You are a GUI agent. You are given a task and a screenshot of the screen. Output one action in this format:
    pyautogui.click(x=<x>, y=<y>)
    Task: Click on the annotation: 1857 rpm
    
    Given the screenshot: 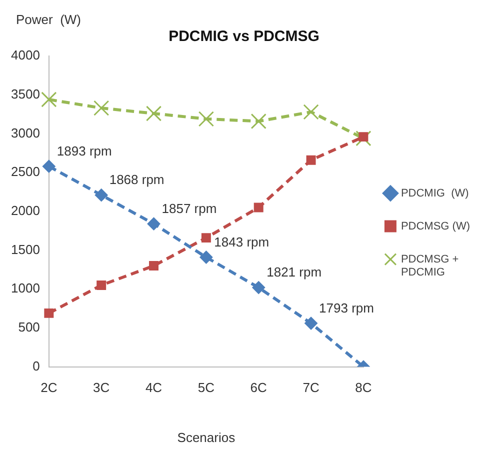 What is the action you would take?
    pyautogui.click(x=189, y=208)
    